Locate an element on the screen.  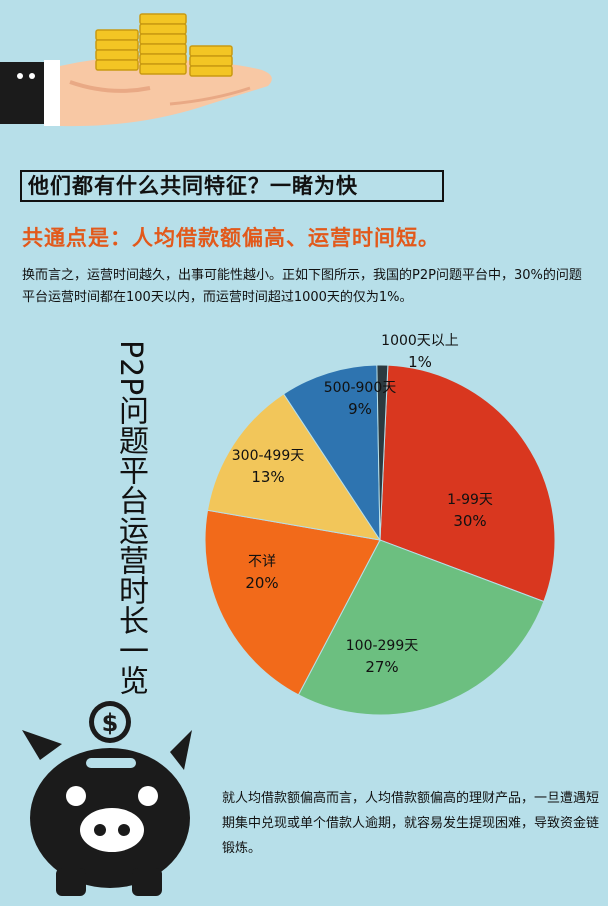
dollar-coin-icon: $ is located at coordinates (110, 722).